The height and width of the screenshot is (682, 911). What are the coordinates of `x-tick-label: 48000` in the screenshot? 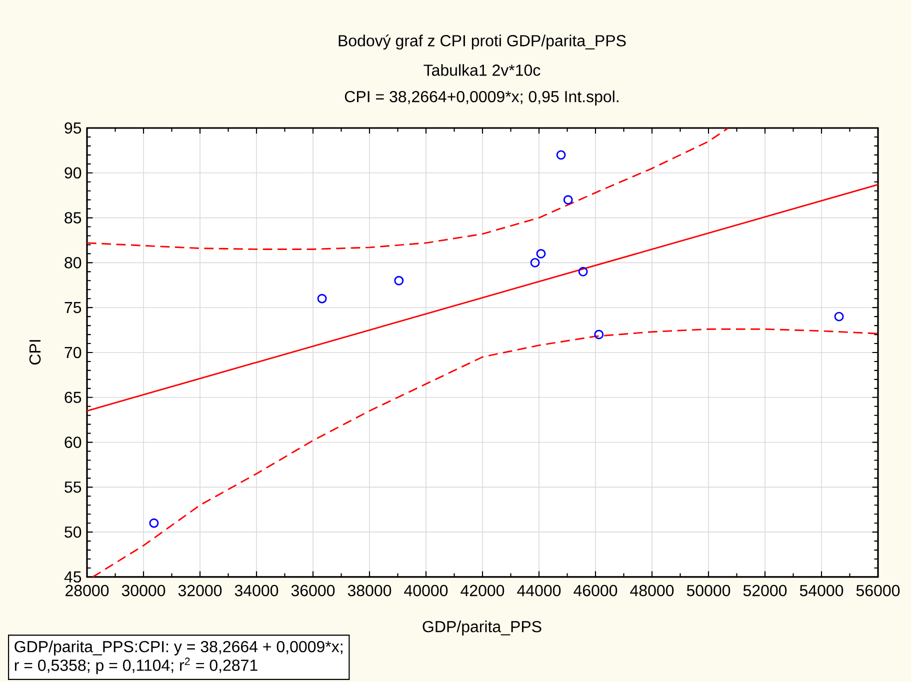 It's located at (652, 590).